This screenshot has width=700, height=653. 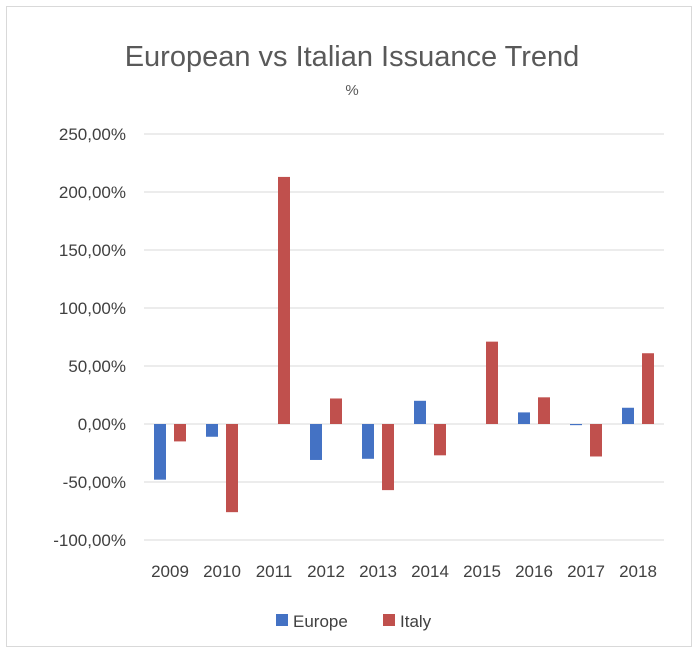 What do you see at coordinates (336, 411) in the screenshot?
I see `bar-italy-2012` at bounding box center [336, 411].